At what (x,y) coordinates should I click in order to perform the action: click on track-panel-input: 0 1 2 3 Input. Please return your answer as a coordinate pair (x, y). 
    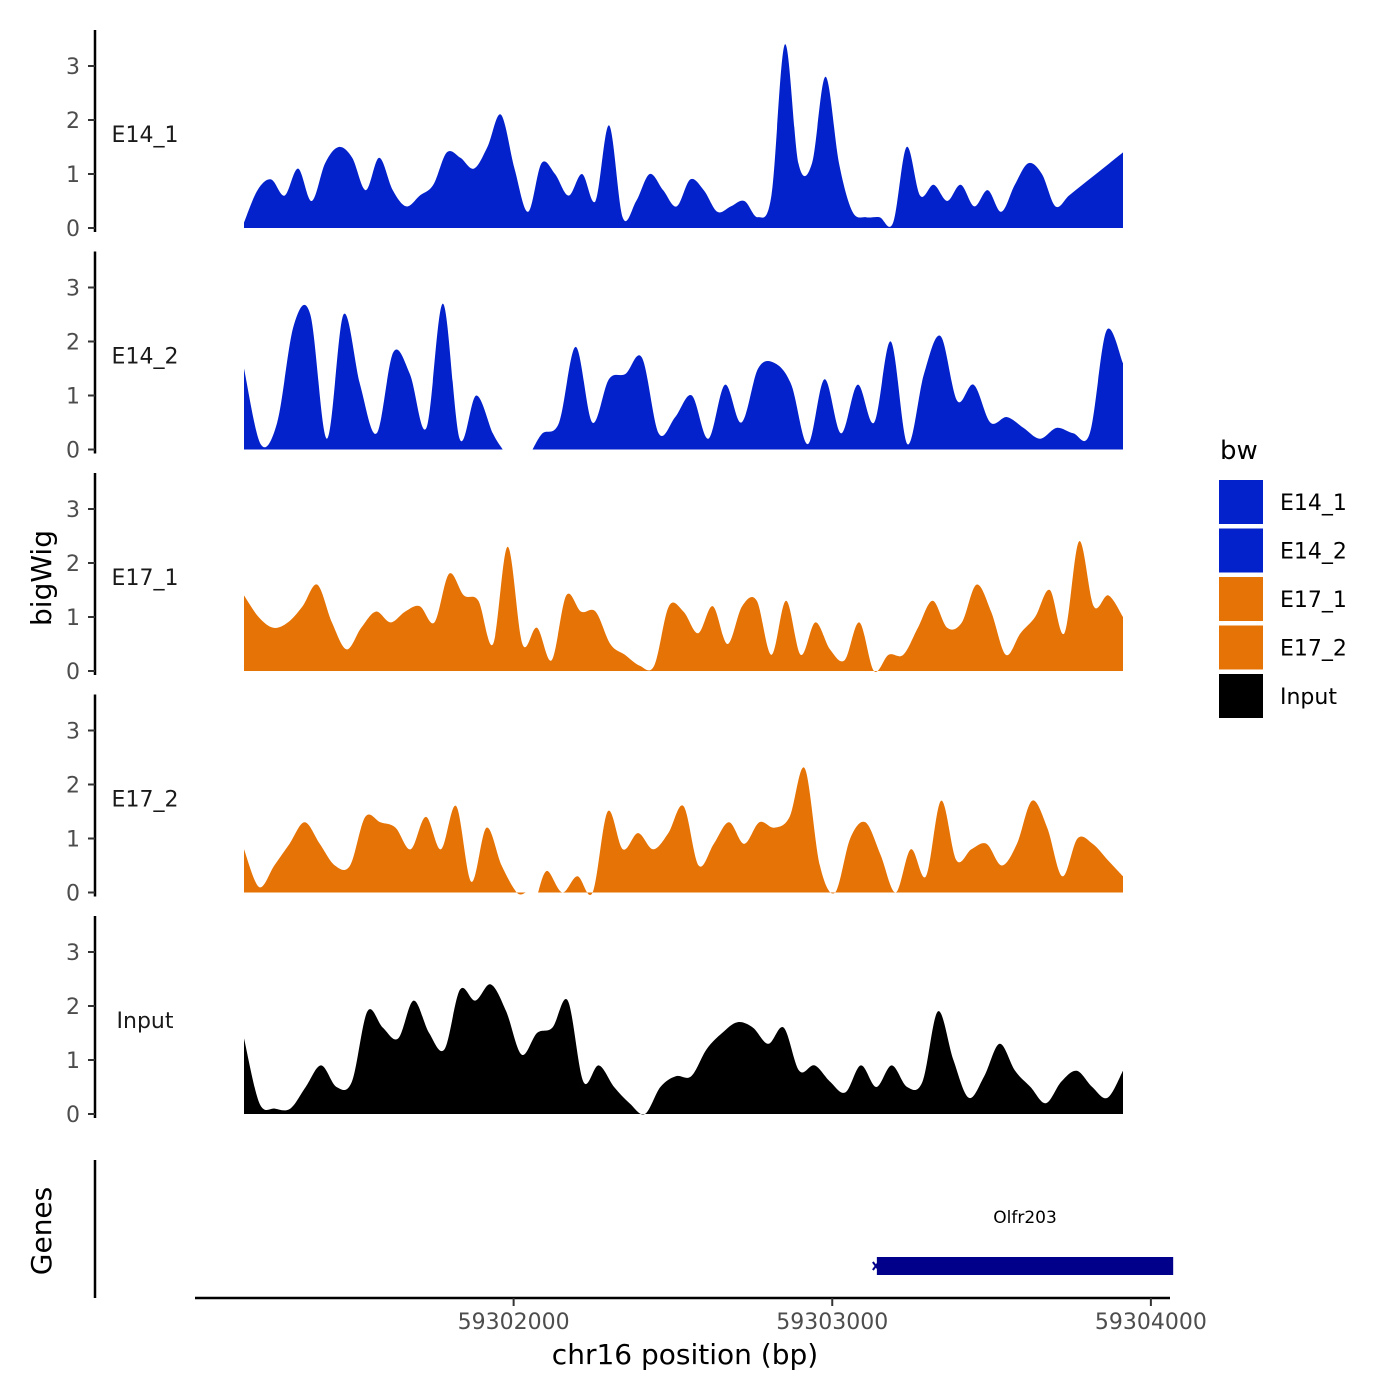
    Looking at the image, I should click on (594, 1022).